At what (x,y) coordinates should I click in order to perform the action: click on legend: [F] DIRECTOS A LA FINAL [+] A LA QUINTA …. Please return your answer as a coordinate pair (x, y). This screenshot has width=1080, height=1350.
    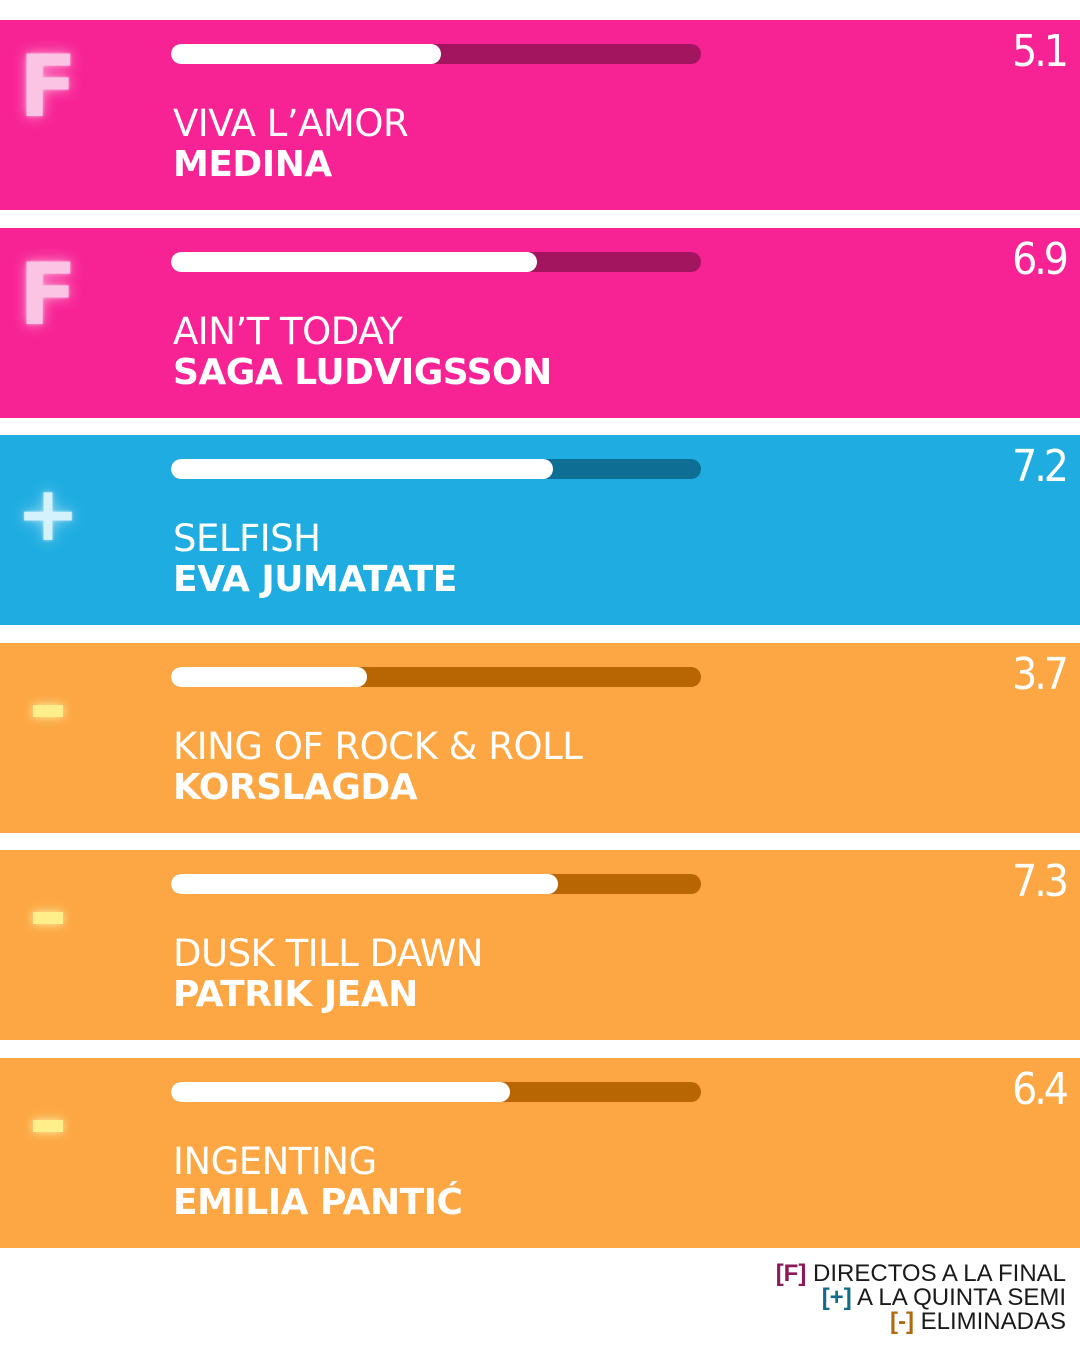
    Looking at the image, I should click on (921, 1298).